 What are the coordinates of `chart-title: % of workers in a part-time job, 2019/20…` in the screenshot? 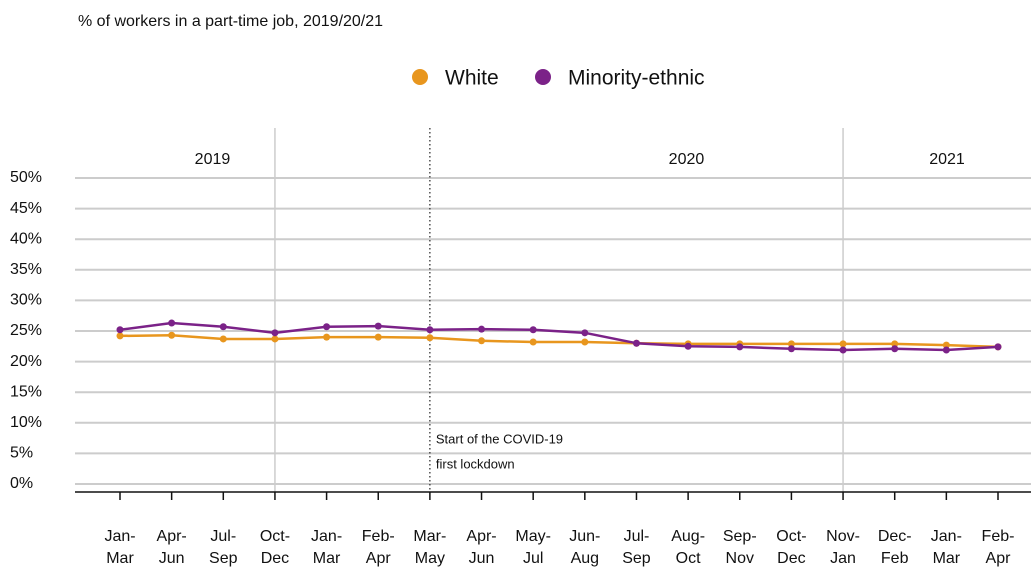 It's located at (230, 21).